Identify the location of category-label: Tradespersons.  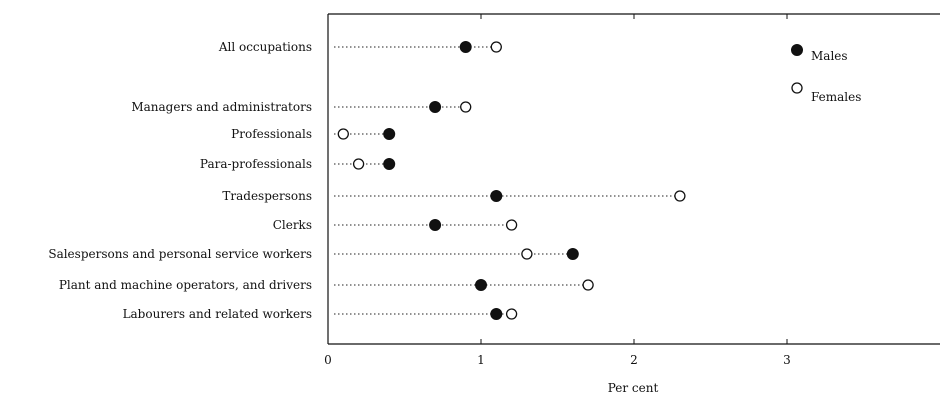
(267, 196).